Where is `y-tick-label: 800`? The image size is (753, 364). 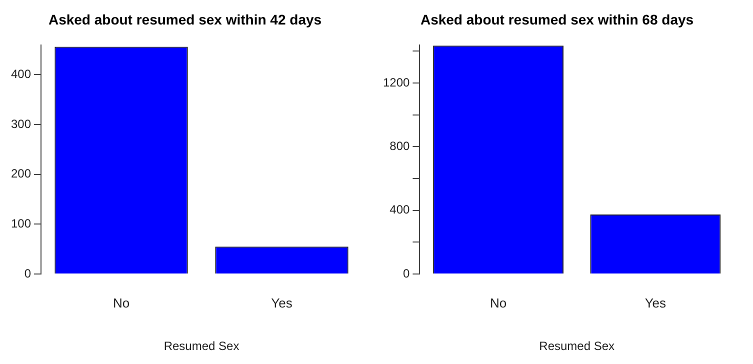
y-tick-label: 800 is located at coordinates (400, 145).